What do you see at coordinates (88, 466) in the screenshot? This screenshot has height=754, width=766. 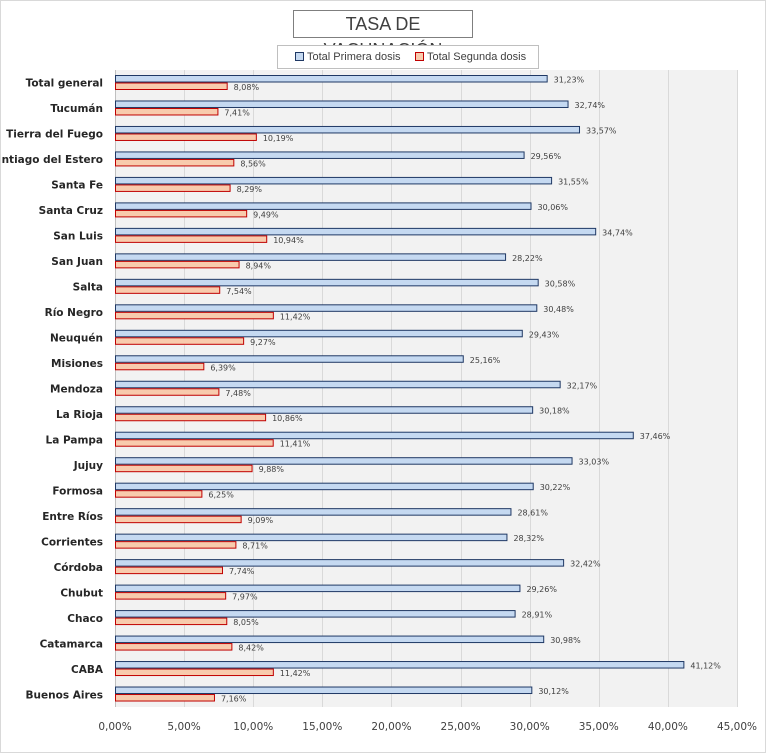 I see `category-label-jujuy: Jujuy` at bounding box center [88, 466].